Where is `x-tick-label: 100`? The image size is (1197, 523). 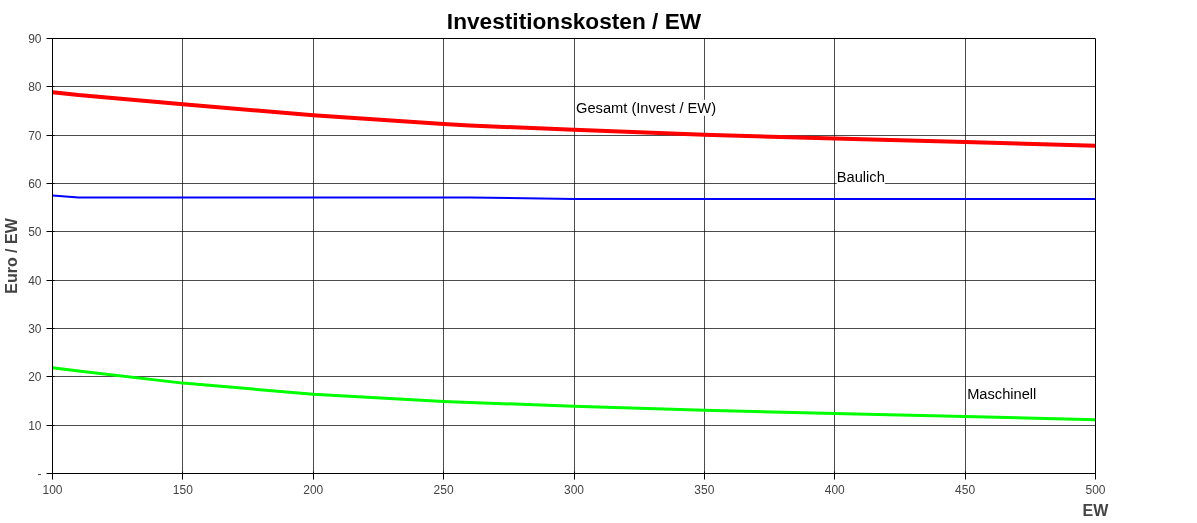
x-tick-label: 100 is located at coordinates (52, 489).